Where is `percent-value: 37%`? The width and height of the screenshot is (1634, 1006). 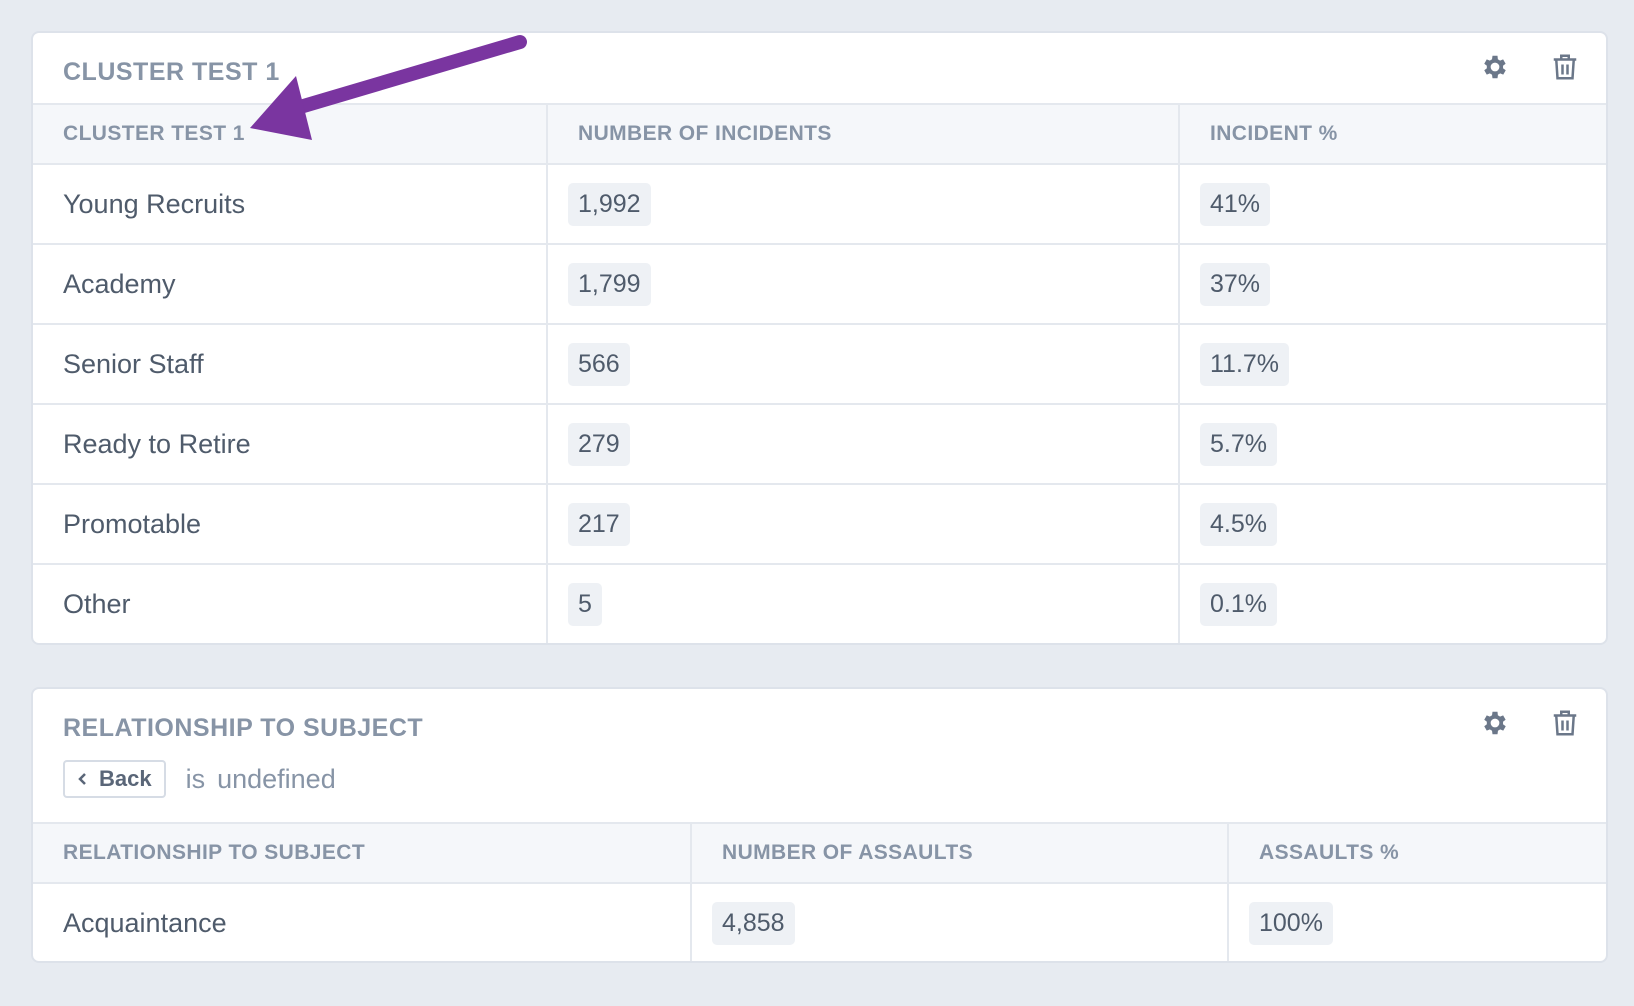 percent-value: 37% is located at coordinates (1235, 284).